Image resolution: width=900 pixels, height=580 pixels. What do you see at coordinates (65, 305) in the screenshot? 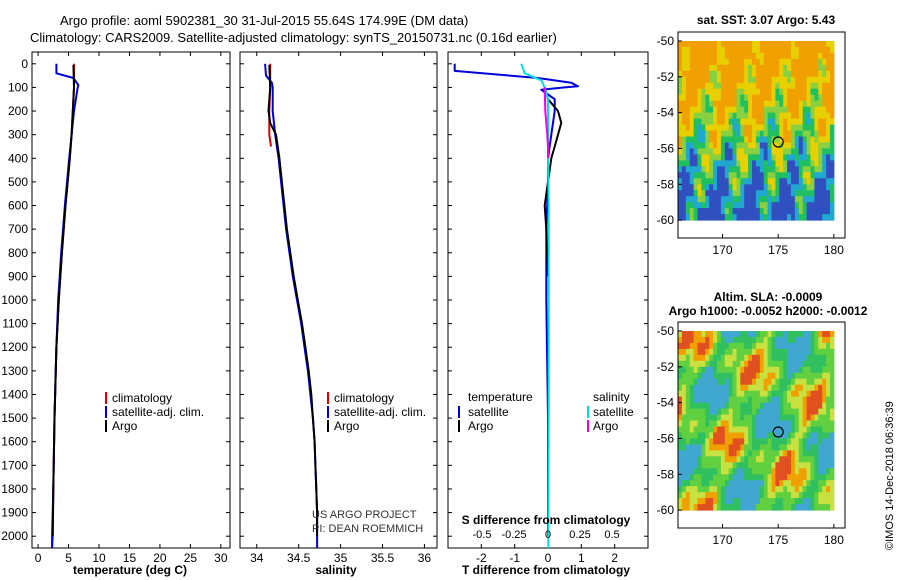
I see `temperature-series` at bounding box center [65, 305].